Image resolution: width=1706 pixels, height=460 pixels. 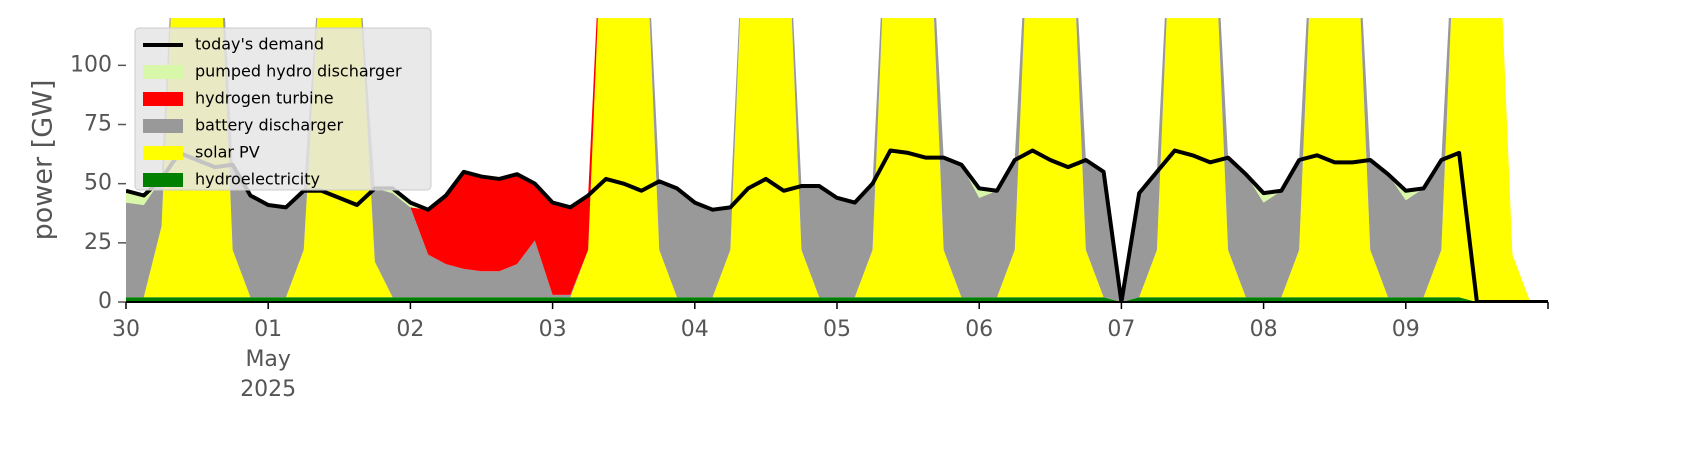 What do you see at coordinates (105, 301) in the screenshot?
I see `y-tick-label: 0` at bounding box center [105, 301].